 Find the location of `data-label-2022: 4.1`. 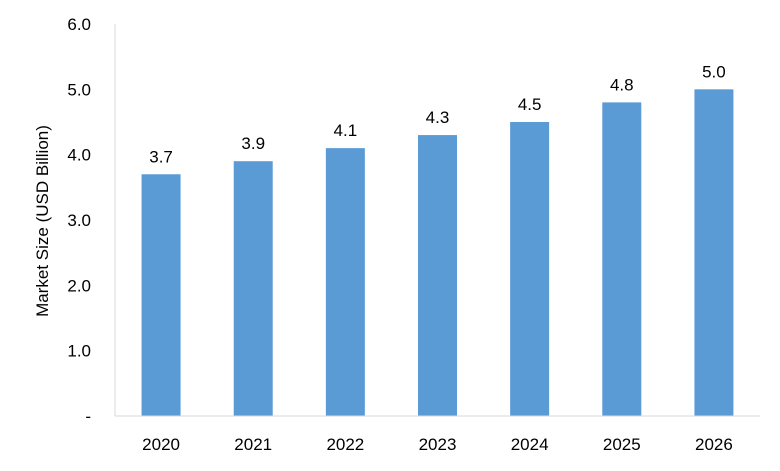

data-label-2022: 4.1 is located at coordinates (346, 130).